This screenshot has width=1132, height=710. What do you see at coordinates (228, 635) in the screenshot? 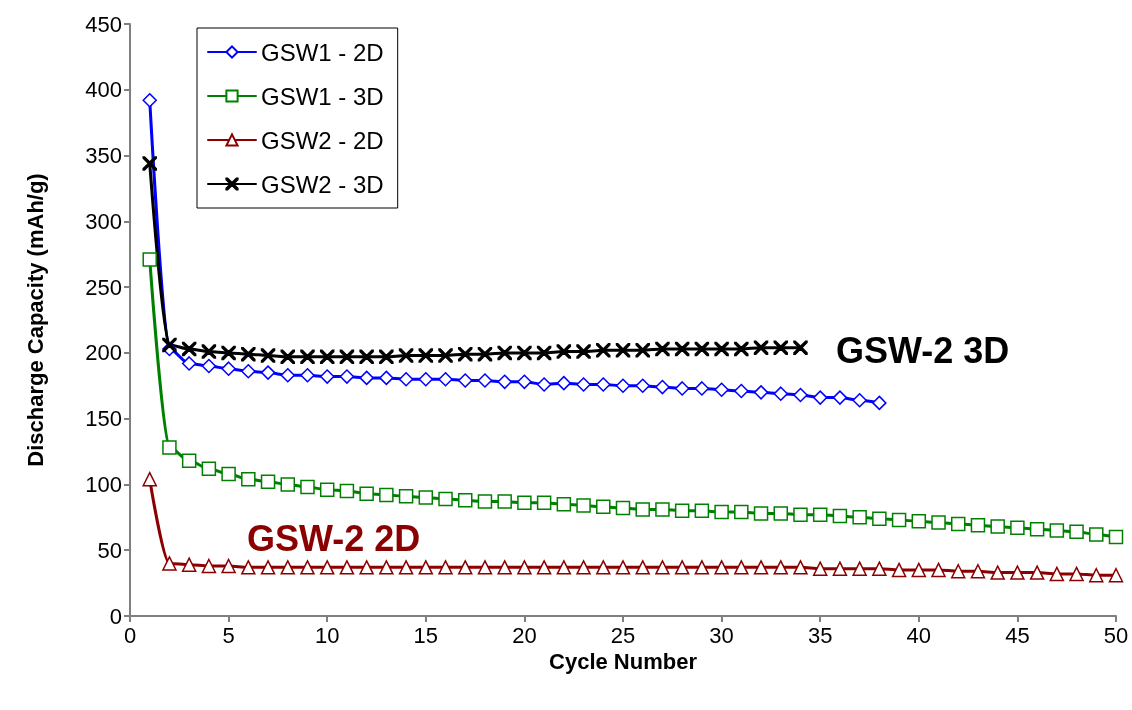
I see `x-tick-label: 5` at bounding box center [228, 635].